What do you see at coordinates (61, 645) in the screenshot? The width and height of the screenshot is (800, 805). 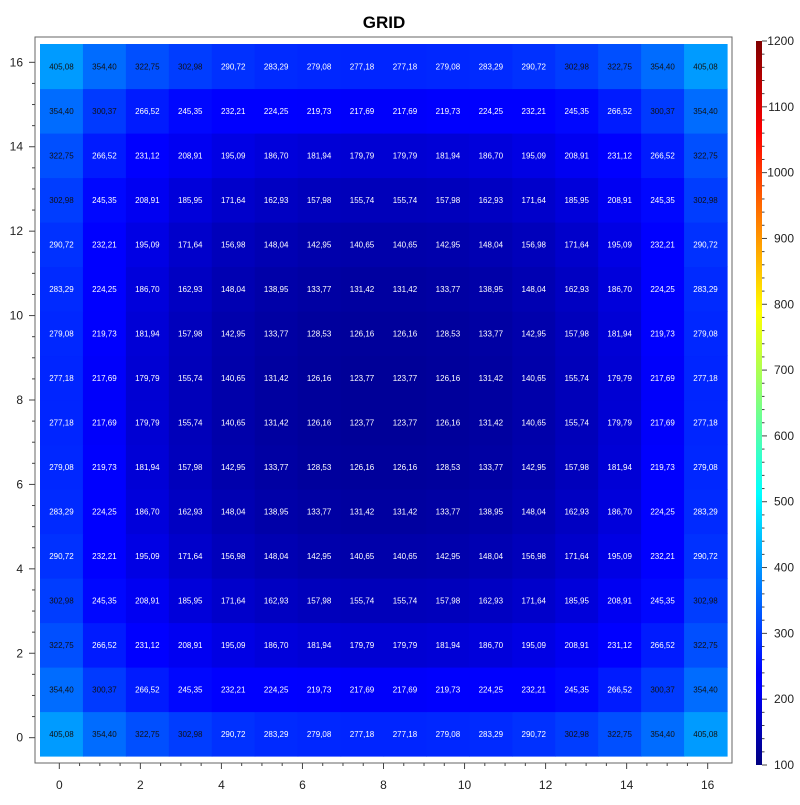 I see `cell-value-label: 322,75` at bounding box center [61, 645].